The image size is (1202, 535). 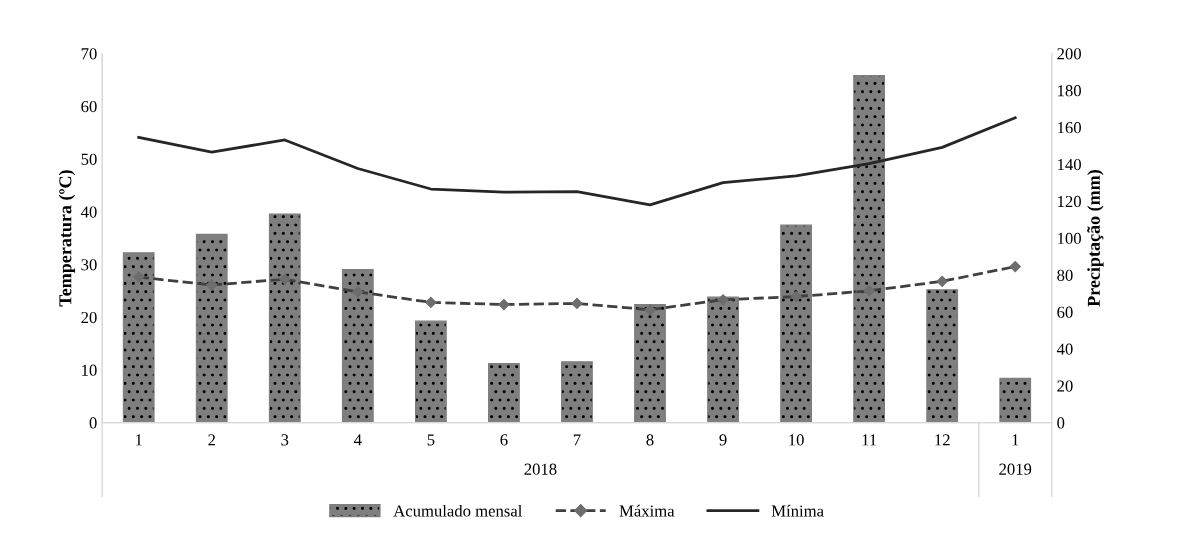 I want to click on y-tick-label: 40, so click(x=88, y=212).